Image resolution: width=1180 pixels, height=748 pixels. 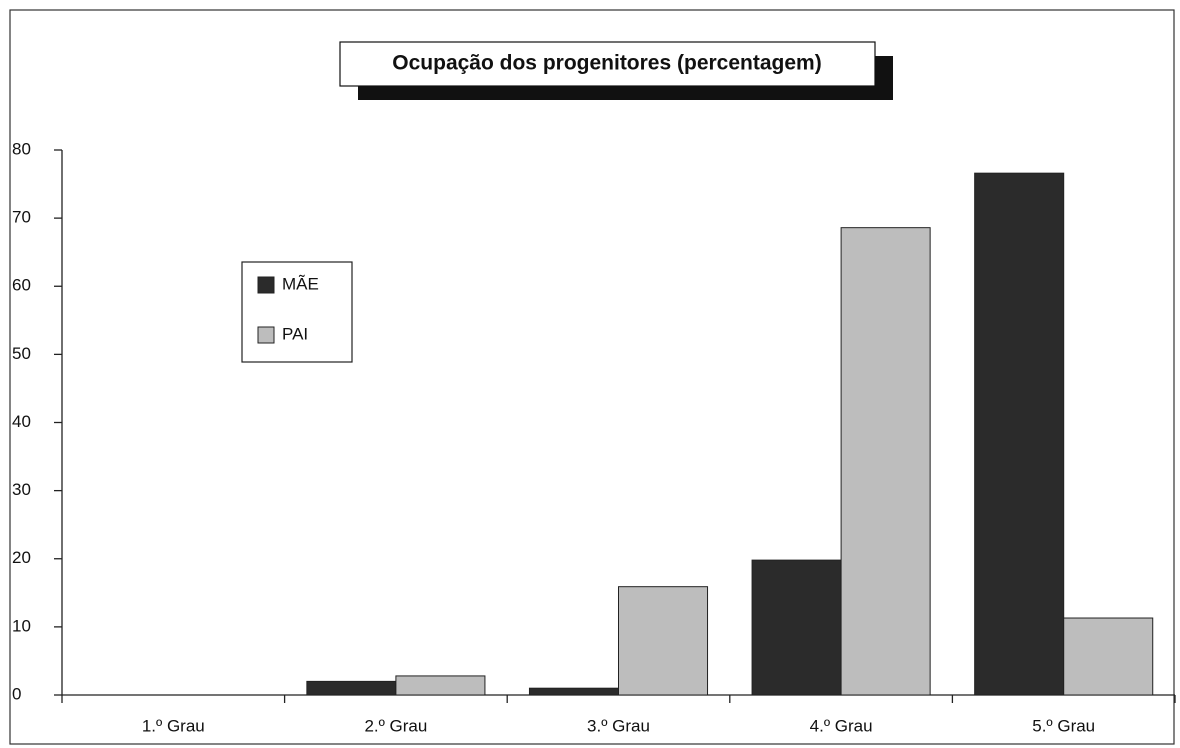 What do you see at coordinates (300, 283) in the screenshot?
I see `legend-label: MÃE` at bounding box center [300, 283].